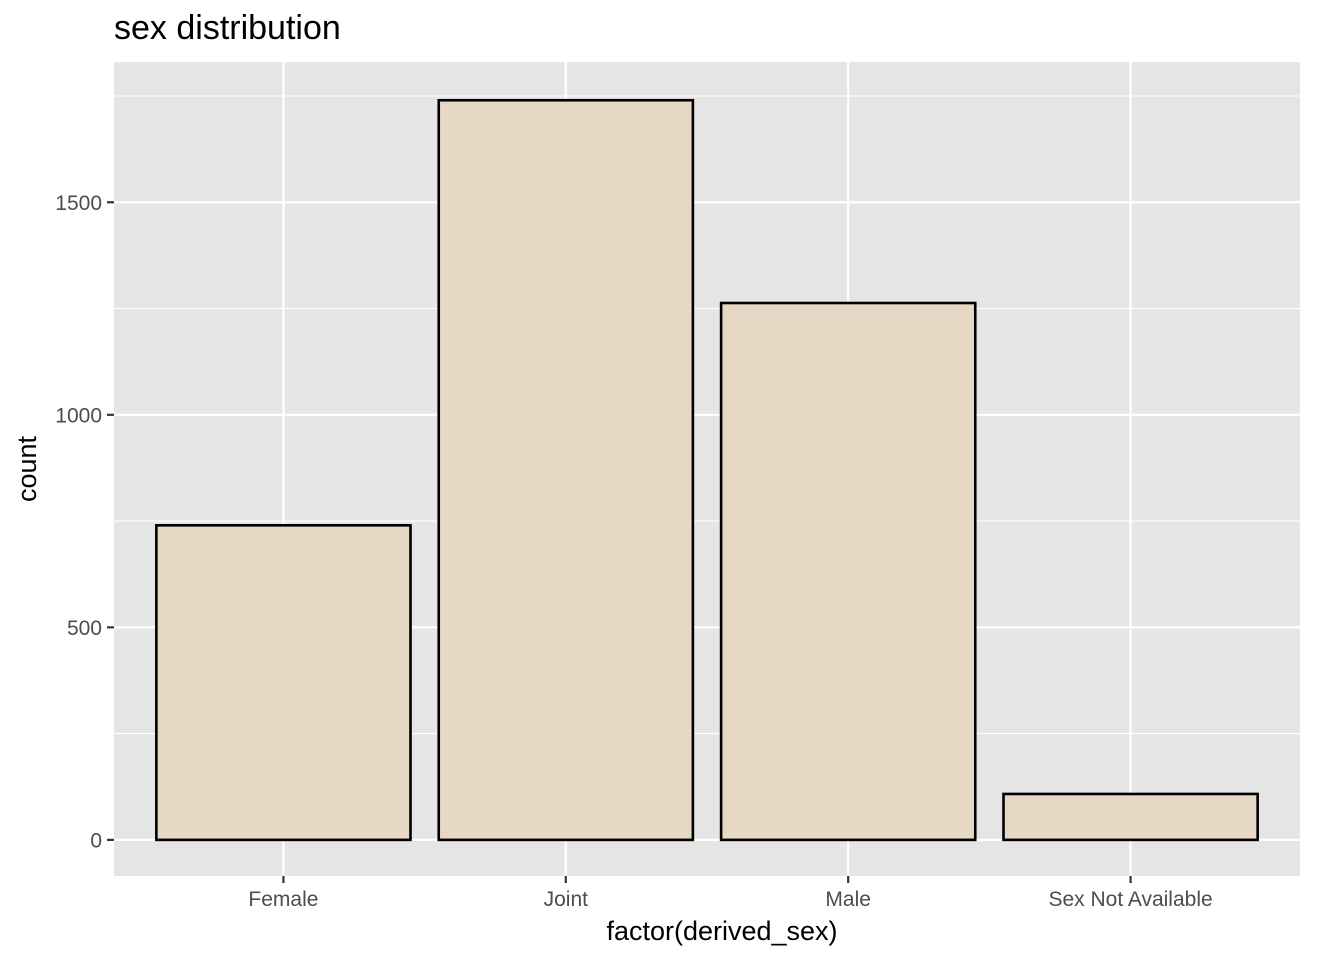 This screenshot has height=960, width=1344. Describe the element at coordinates (721, 931) in the screenshot. I see `x-axis-title: factor(derived_sex)` at that location.